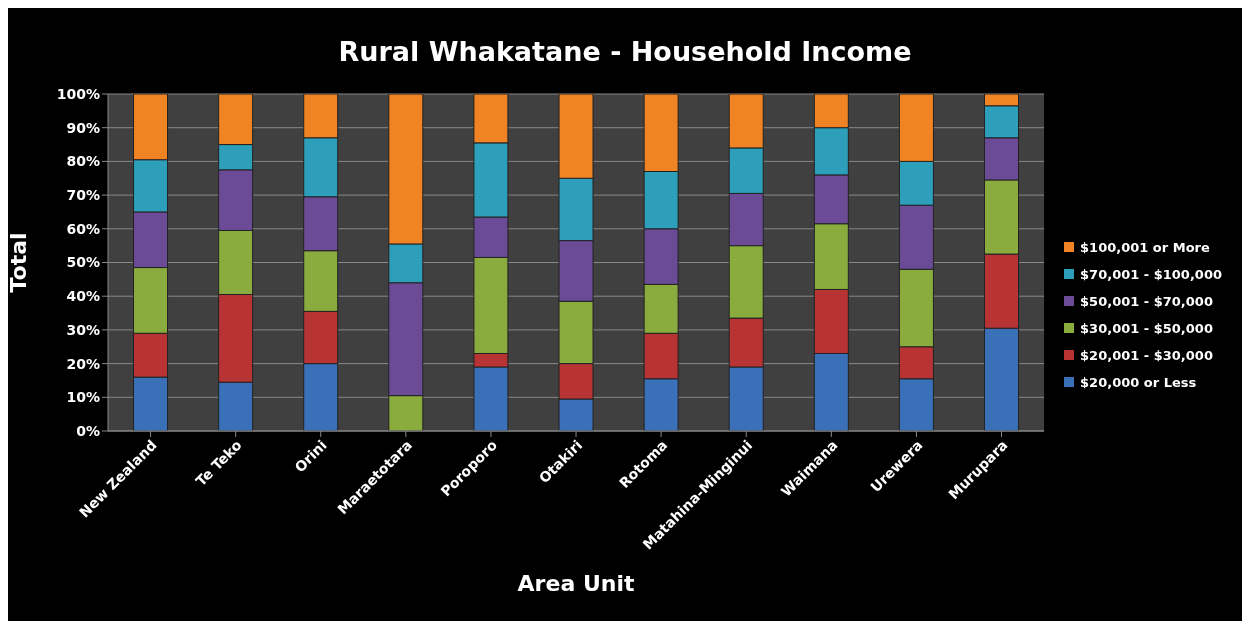  Describe the element at coordinates (83, 262) in the screenshot. I see `y-tick-label: 50%` at that location.